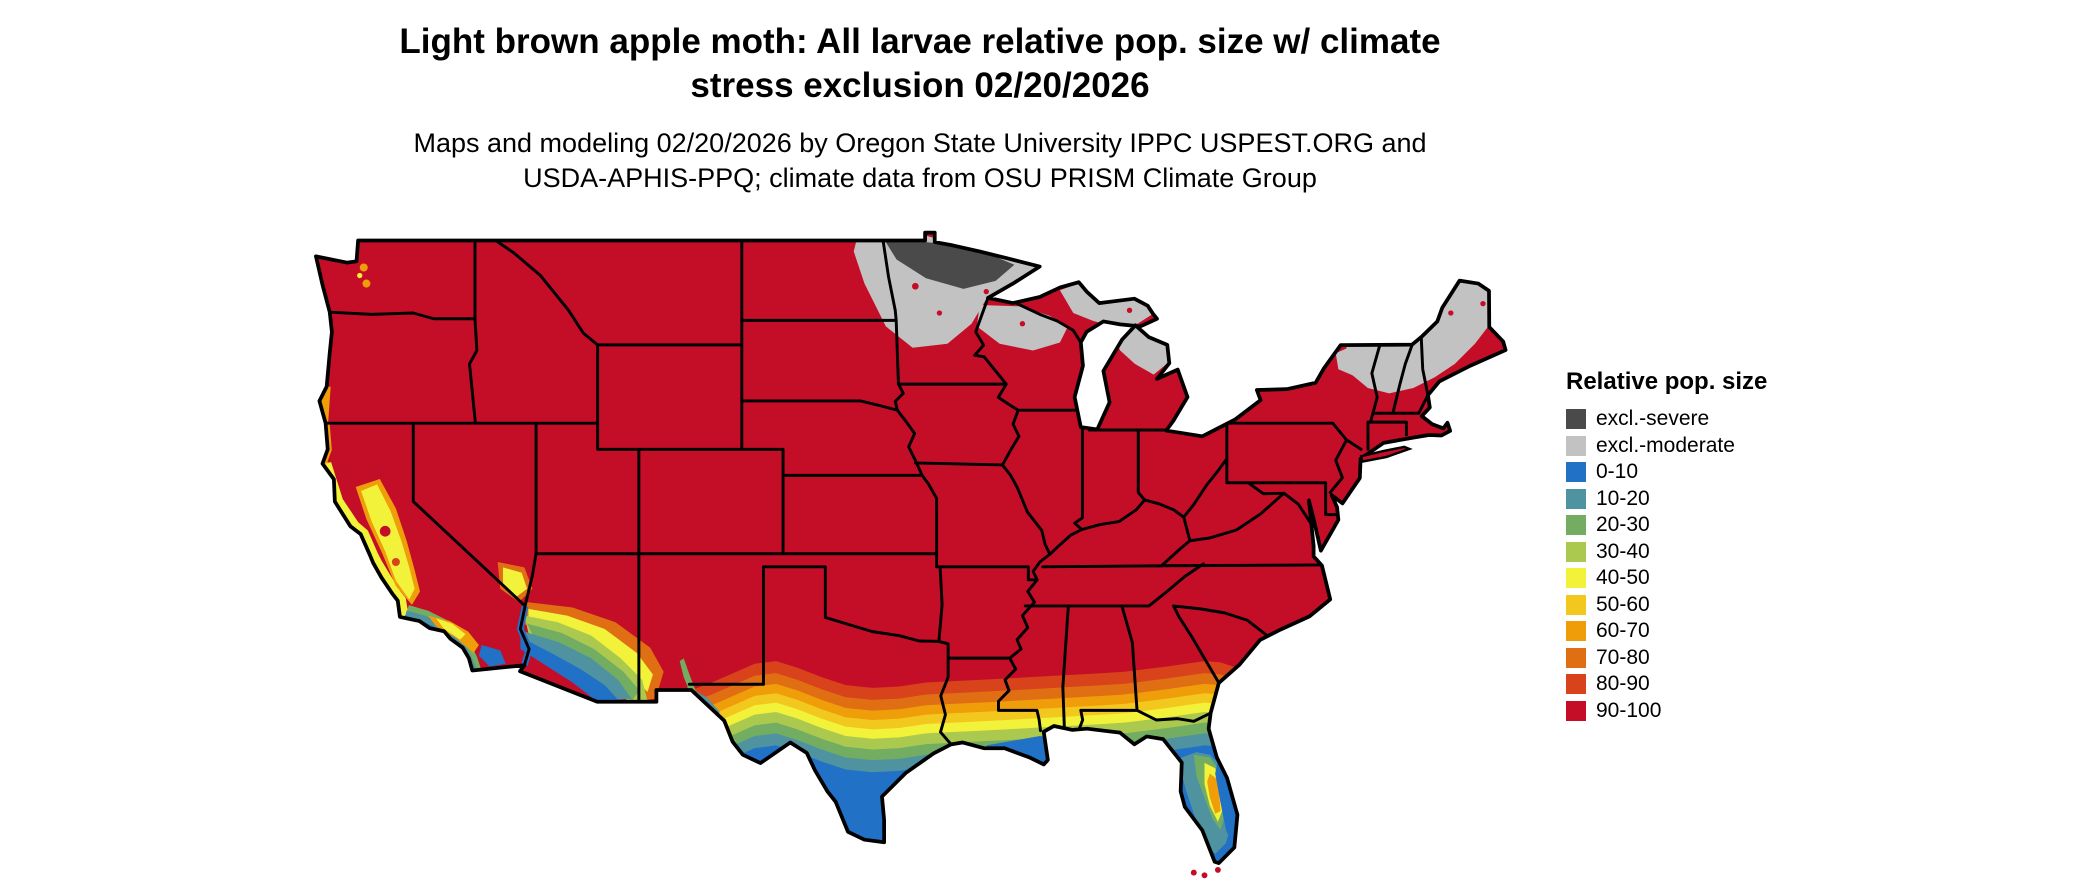 Image resolution: width=2100 pixels, height=892 pixels. Describe the element at coordinates (1666, 552) in the screenshot. I see `legend-item: 30-40` at that location.